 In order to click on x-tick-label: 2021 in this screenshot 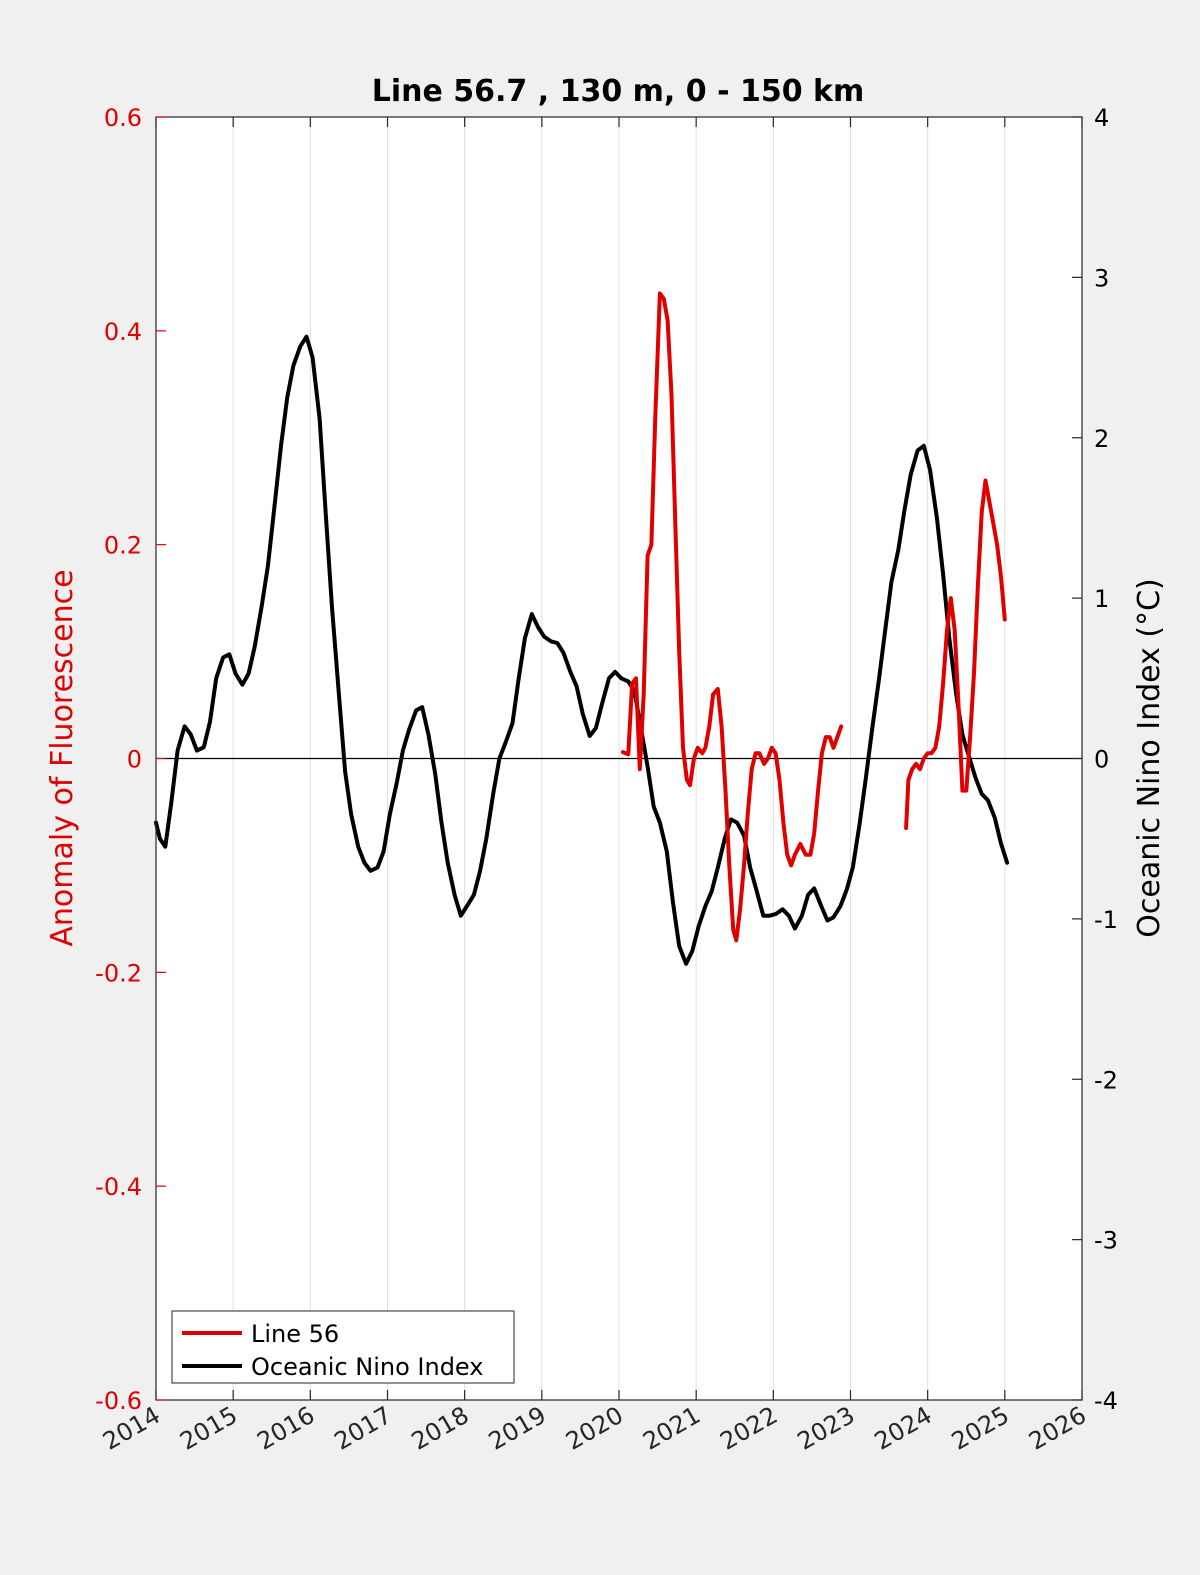, I will do `click(671, 1428)`.